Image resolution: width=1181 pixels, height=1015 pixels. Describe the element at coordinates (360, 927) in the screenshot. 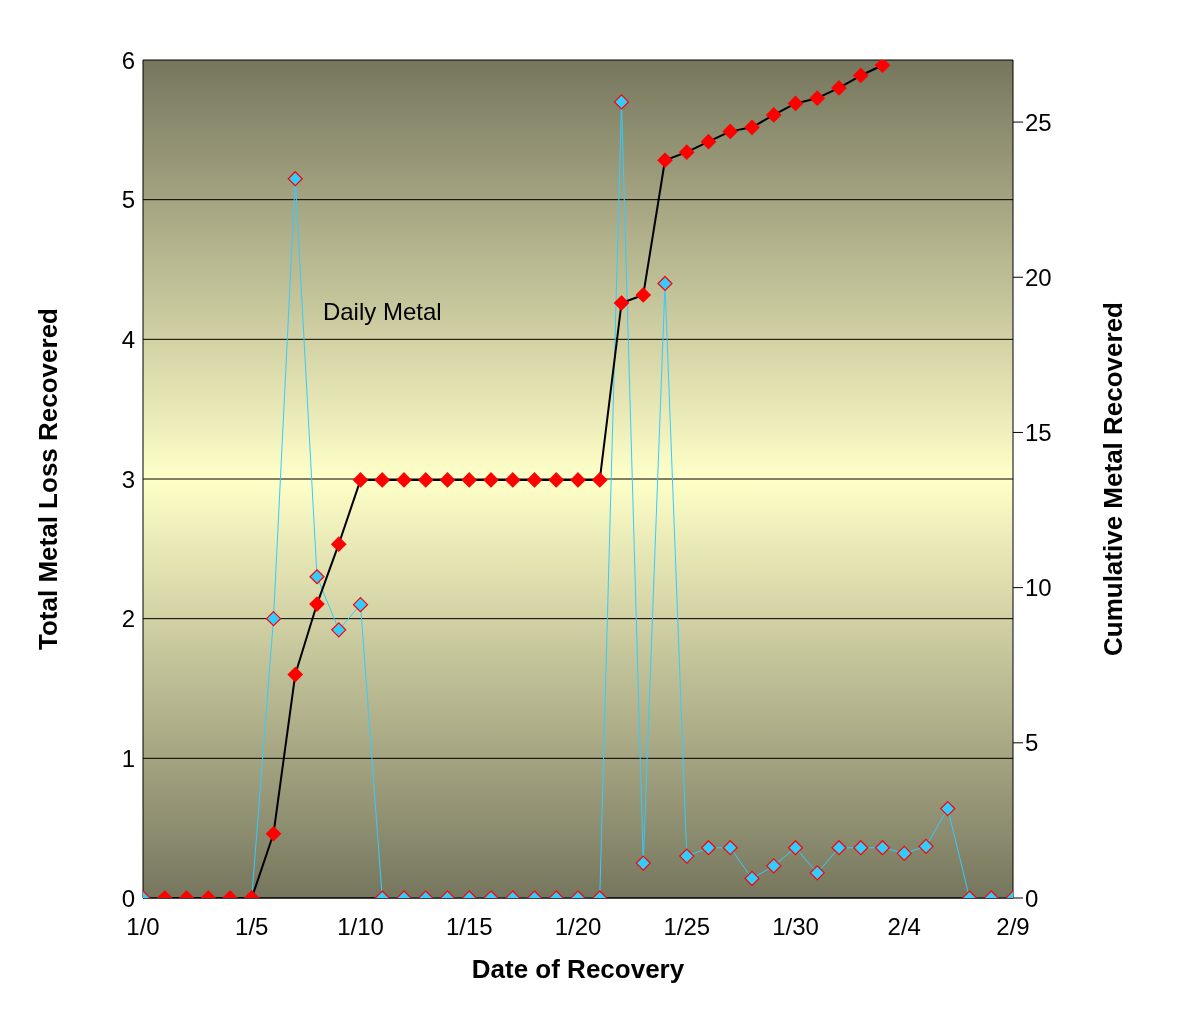

I see `x-tick-label: 1/10` at that location.